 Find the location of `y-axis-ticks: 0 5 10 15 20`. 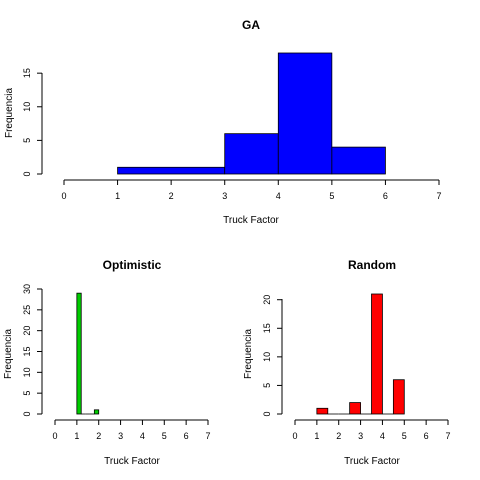

y-axis-ticks: 0 5 10 15 20 is located at coordinates (272, 356).